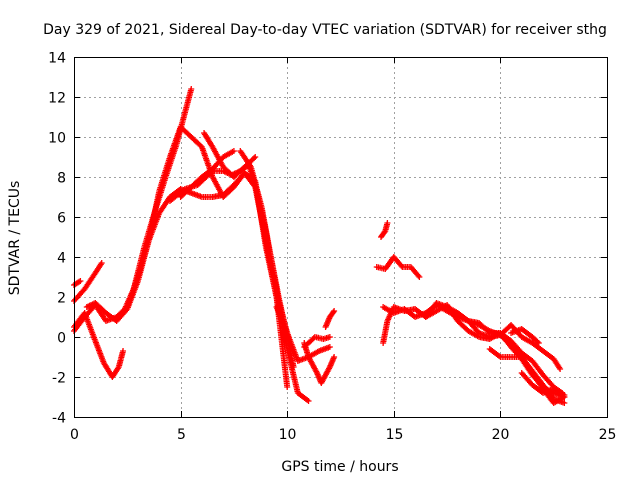 This screenshot has width=640, height=480. What do you see at coordinates (330, 319) in the screenshot?
I see `series-arc-n` at bounding box center [330, 319].